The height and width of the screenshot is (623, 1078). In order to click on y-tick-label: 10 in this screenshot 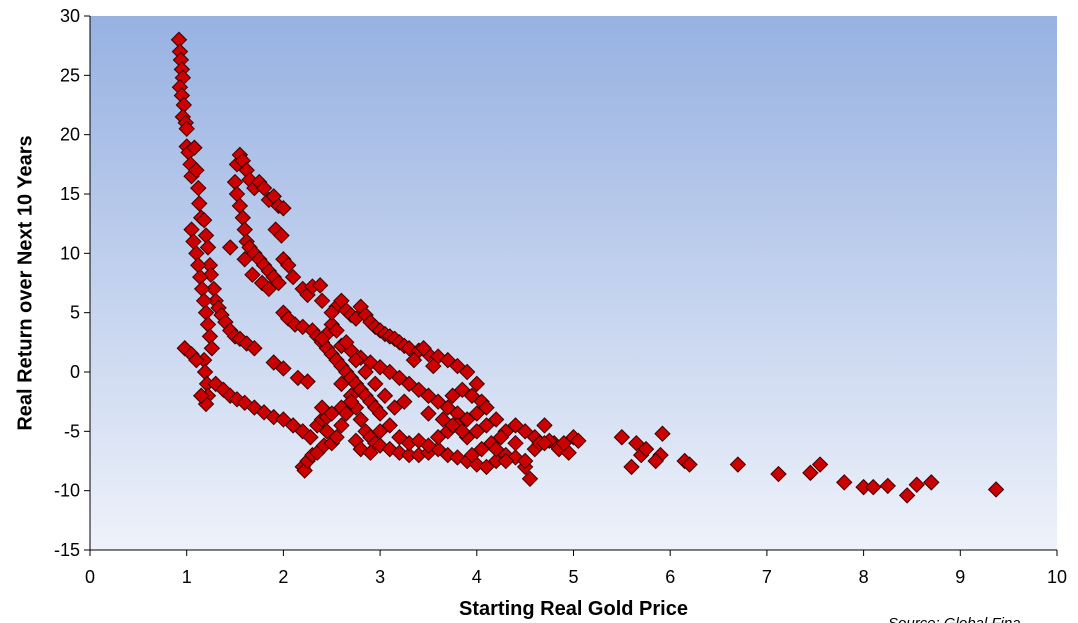, I will do `click(70, 253)`.